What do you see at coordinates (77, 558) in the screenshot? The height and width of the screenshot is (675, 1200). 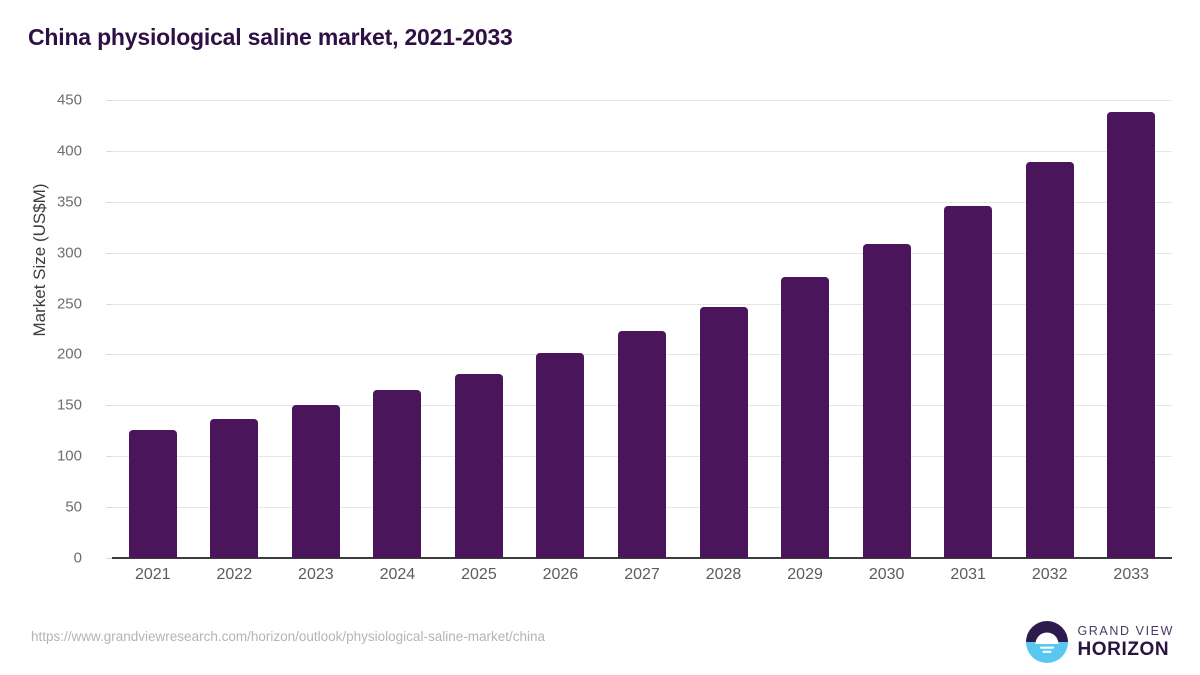 I see `y-axis-tick-label: 0` at bounding box center [77, 558].